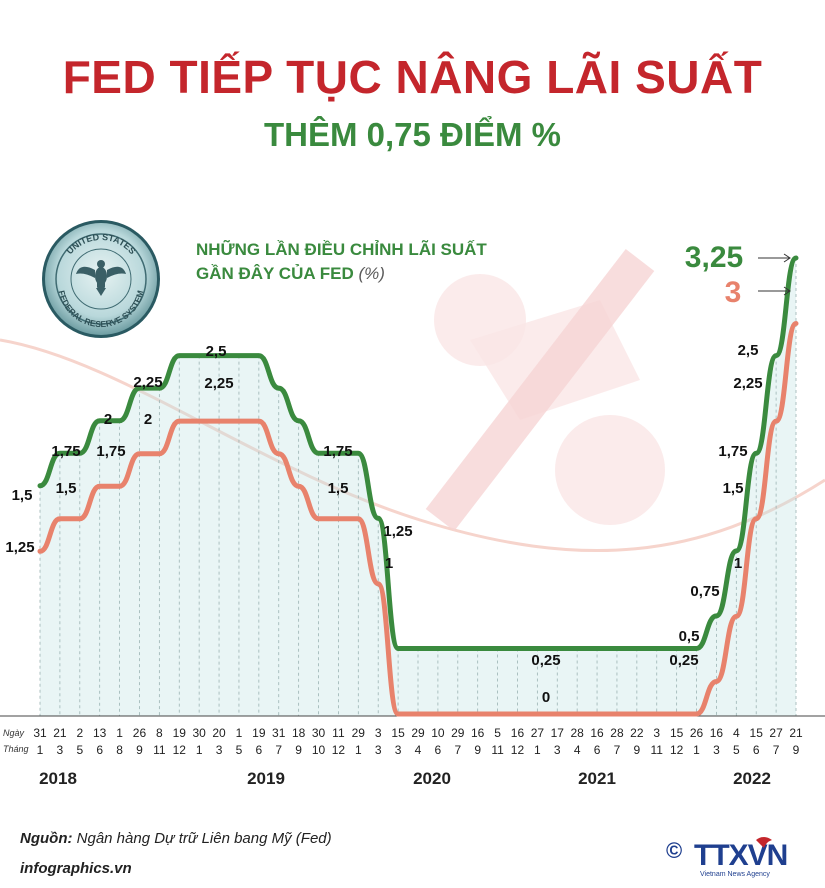  Describe the element at coordinates (412, 77) in the screenshot. I see `page-title: FED TIẾP TỤC NÂNG LÃI SUẤT` at that location.